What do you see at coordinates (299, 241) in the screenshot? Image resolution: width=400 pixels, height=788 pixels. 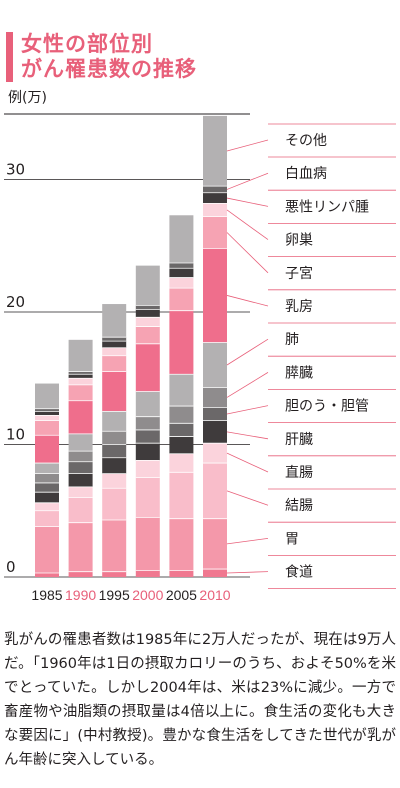 I see `legend-label: 卵巣` at bounding box center [299, 241].